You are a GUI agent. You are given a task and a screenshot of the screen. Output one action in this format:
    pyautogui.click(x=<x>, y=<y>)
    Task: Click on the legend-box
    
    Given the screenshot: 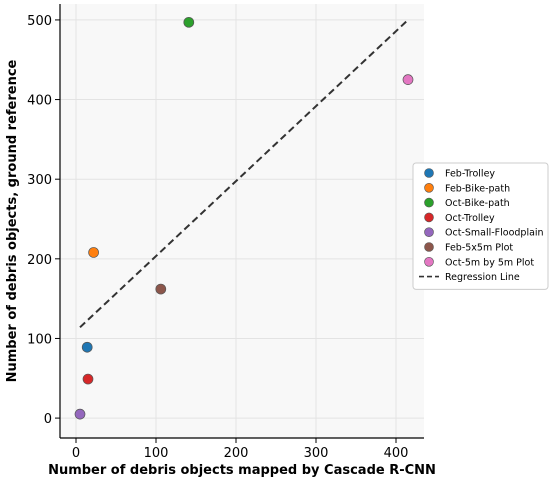 What is the action you would take?
    pyautogui.click(x=480, y=226)
    